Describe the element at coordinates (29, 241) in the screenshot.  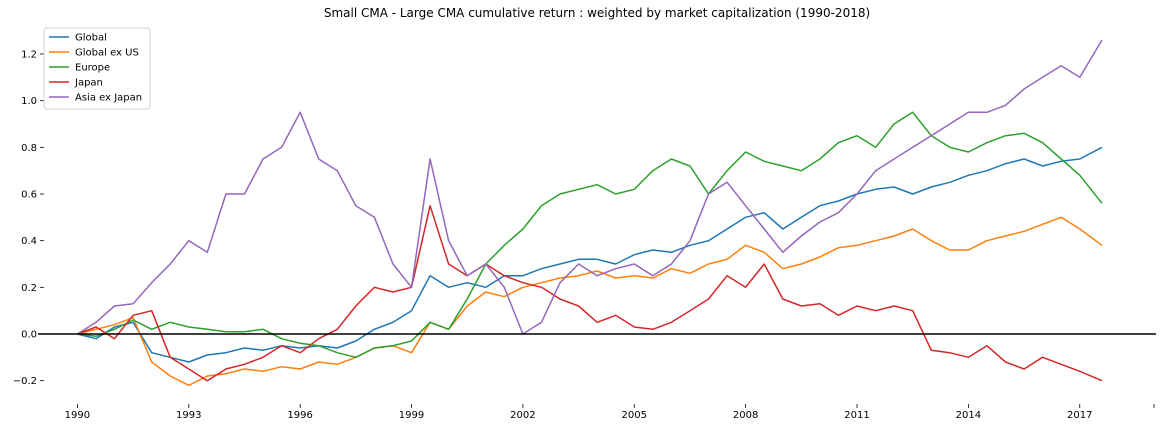
I see `y-tick-label: 0.4` at that location.